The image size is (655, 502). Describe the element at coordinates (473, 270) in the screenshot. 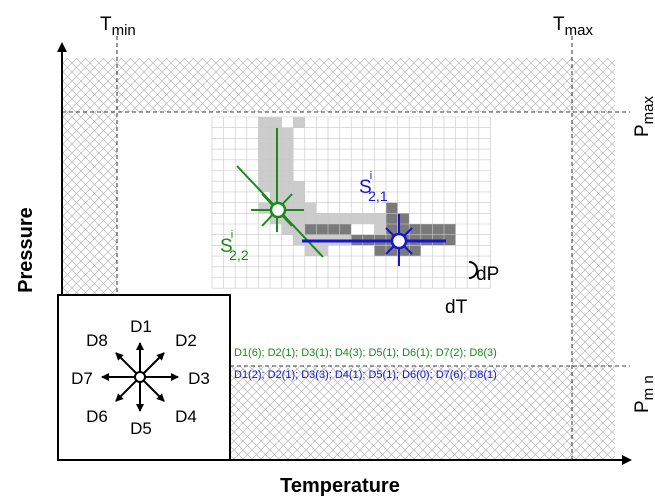

I see `cell-size-marker` at that location.